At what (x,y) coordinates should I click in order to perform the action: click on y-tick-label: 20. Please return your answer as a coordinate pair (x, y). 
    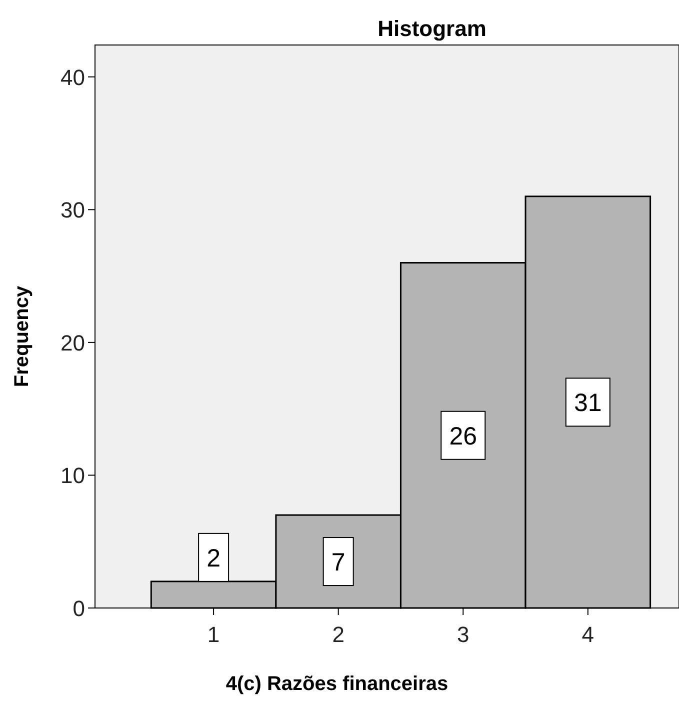
    Looking at the image, I should click on (72, 343).